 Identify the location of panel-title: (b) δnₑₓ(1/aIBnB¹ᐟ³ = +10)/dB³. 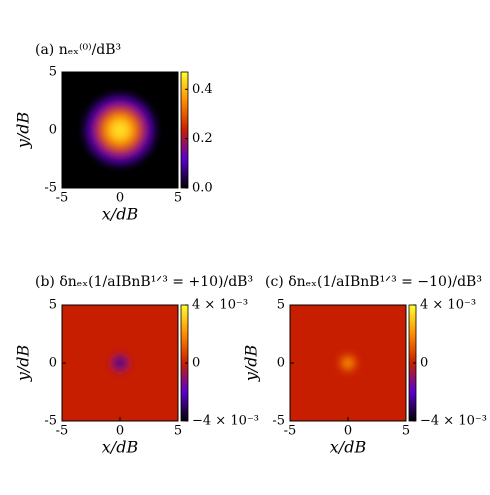
(144, 282).